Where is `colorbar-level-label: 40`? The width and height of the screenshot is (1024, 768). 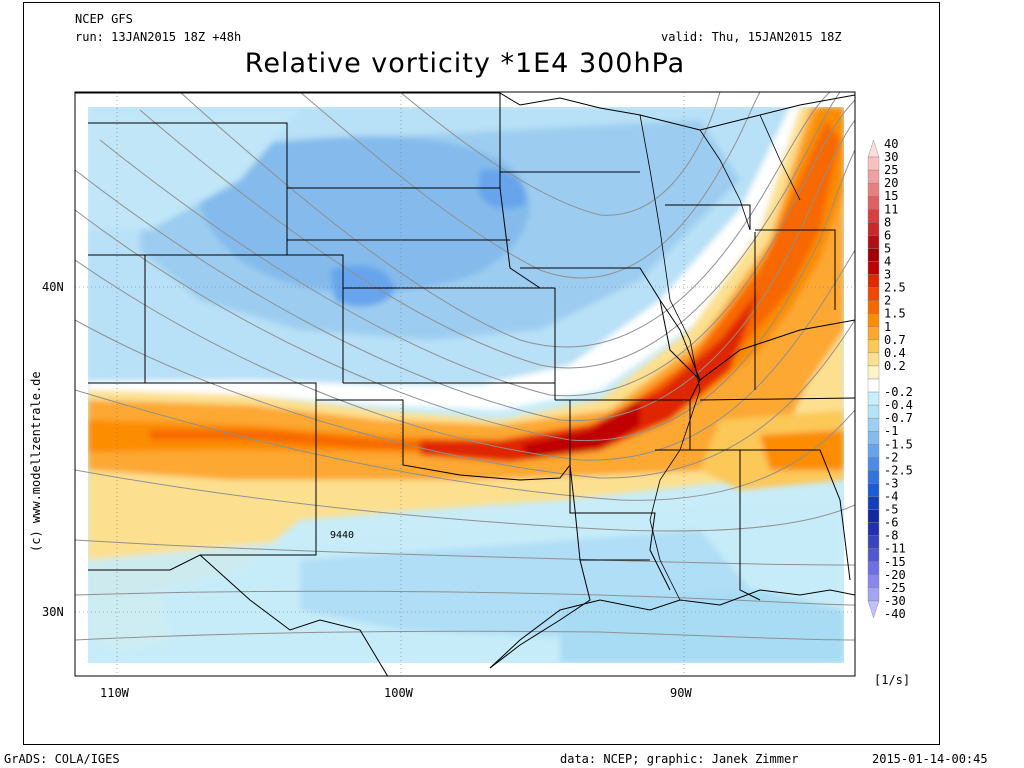 colorbar-level-label: 40 is located at coordinates (891, 144).